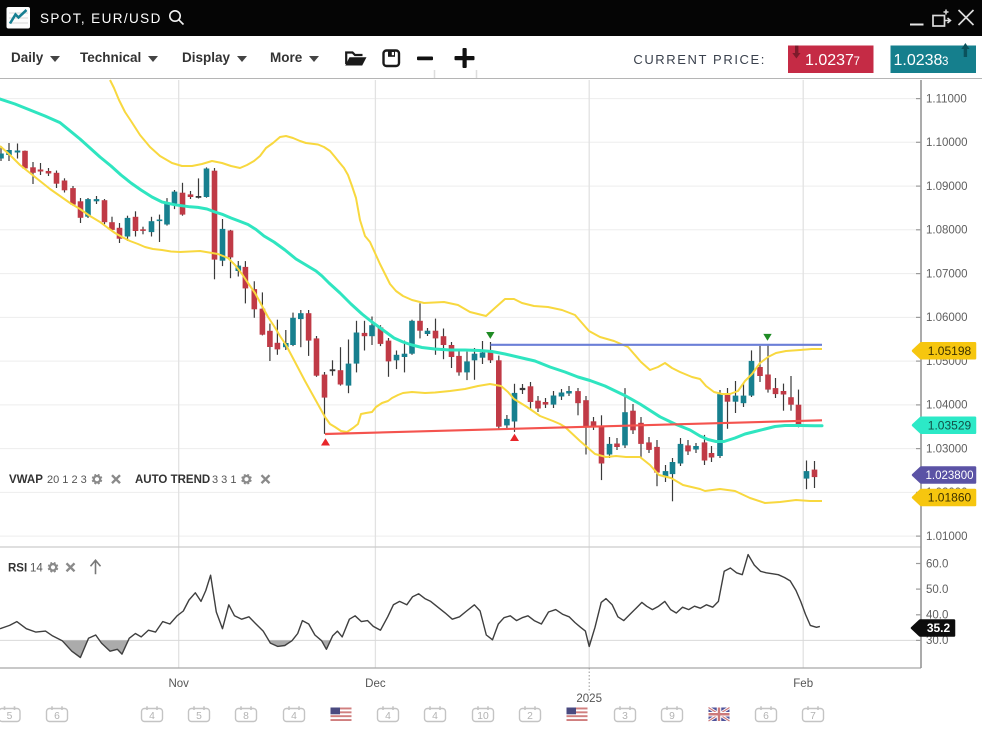  What do you see at coordinates (950, 498) in the screenshot?
I see `svg-text: 1.01860` at bounding box center [950, 498].